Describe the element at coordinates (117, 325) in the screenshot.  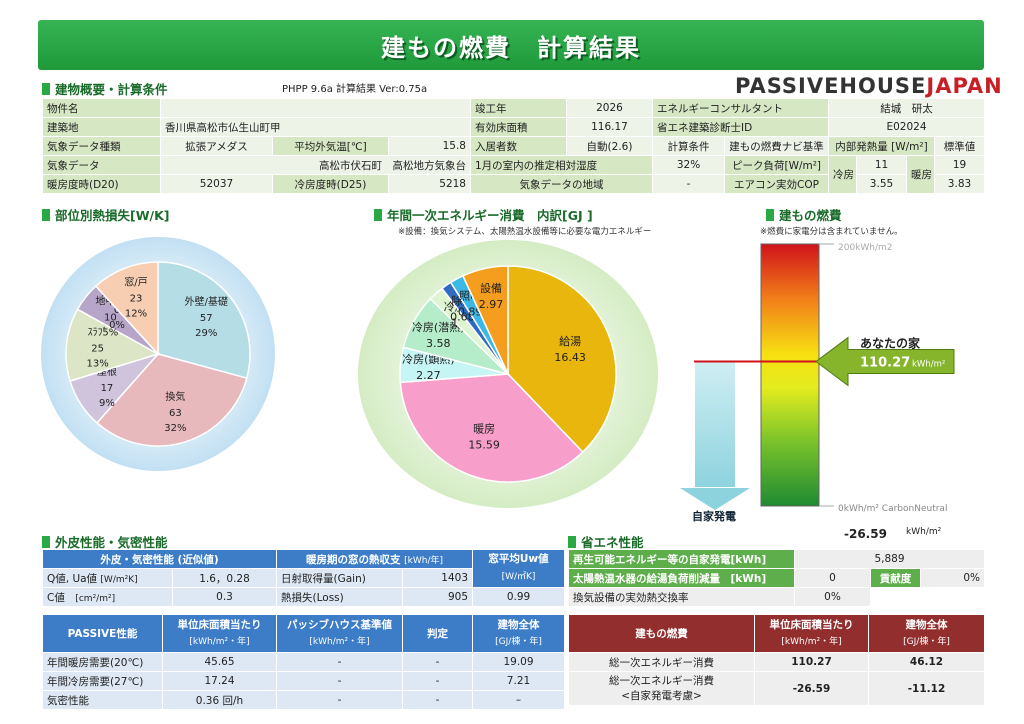
I see `heat-loss-pct-5: 0%` at that location.